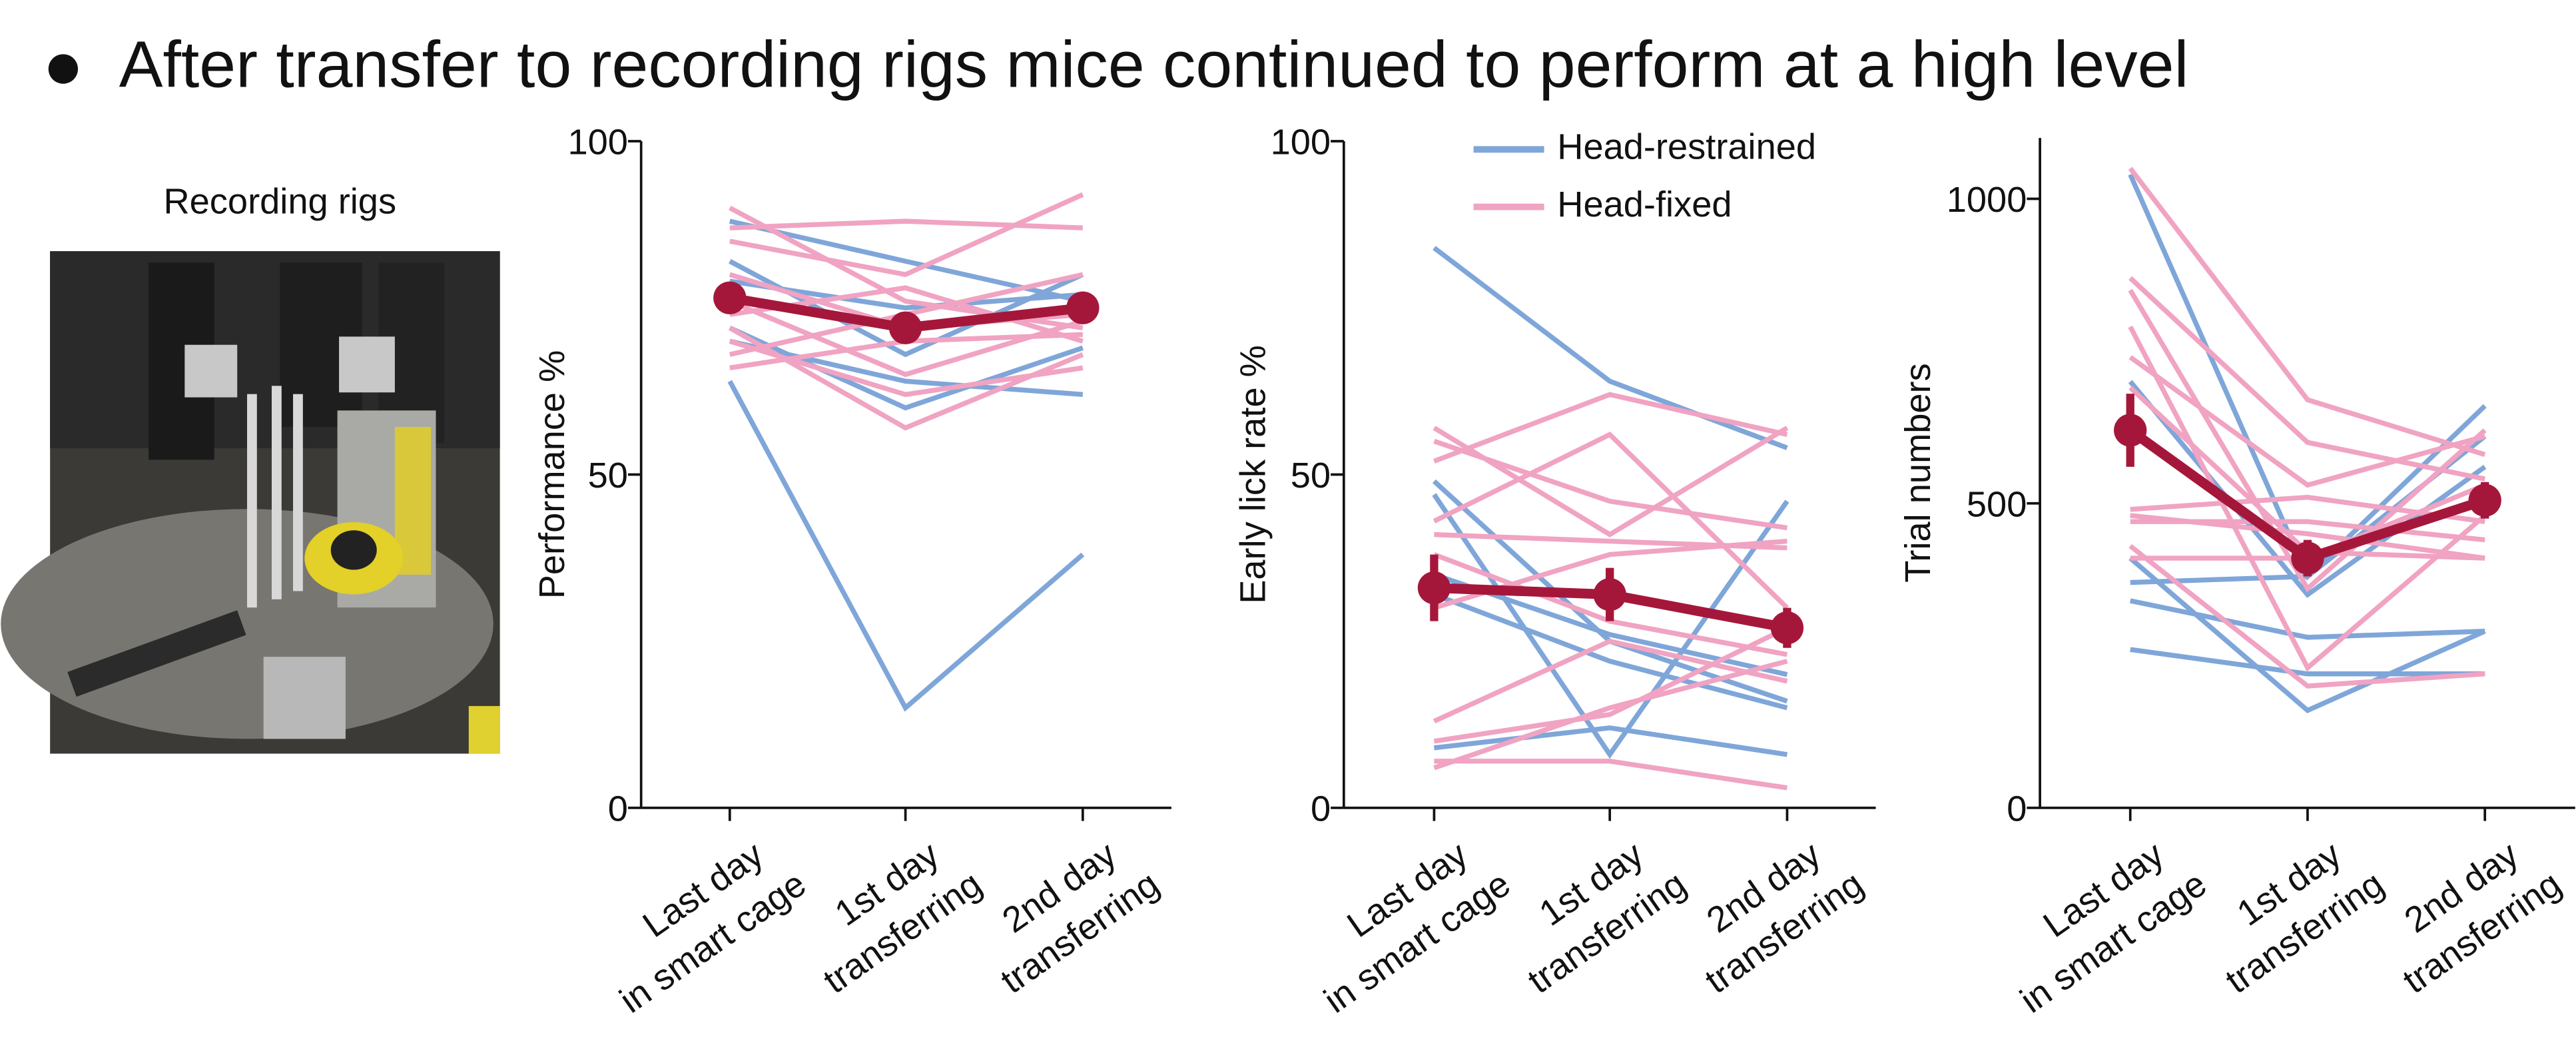  I want to click on y-tick-label: 500, so click(1997, 504).